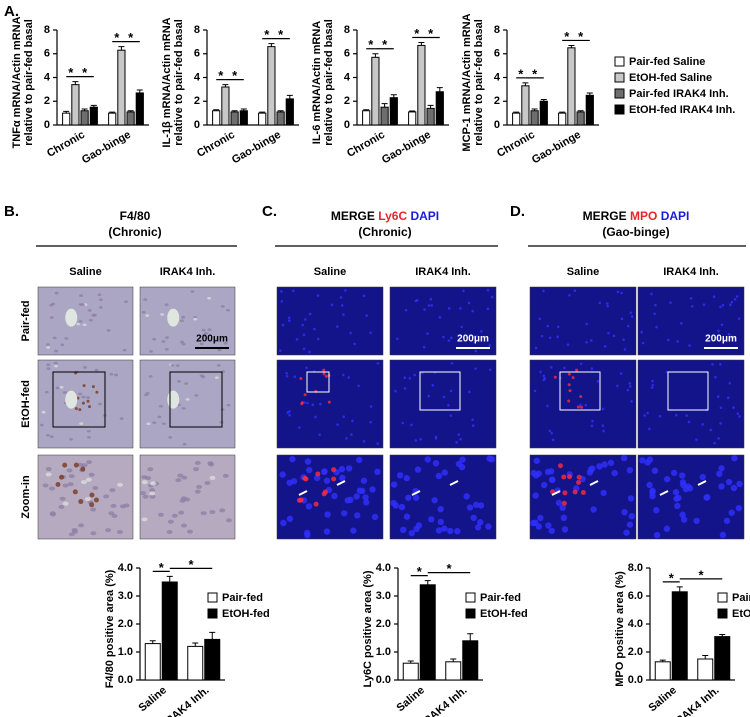 The image size is (750, 717). I want to click on zoom-box, so click(440, 391).